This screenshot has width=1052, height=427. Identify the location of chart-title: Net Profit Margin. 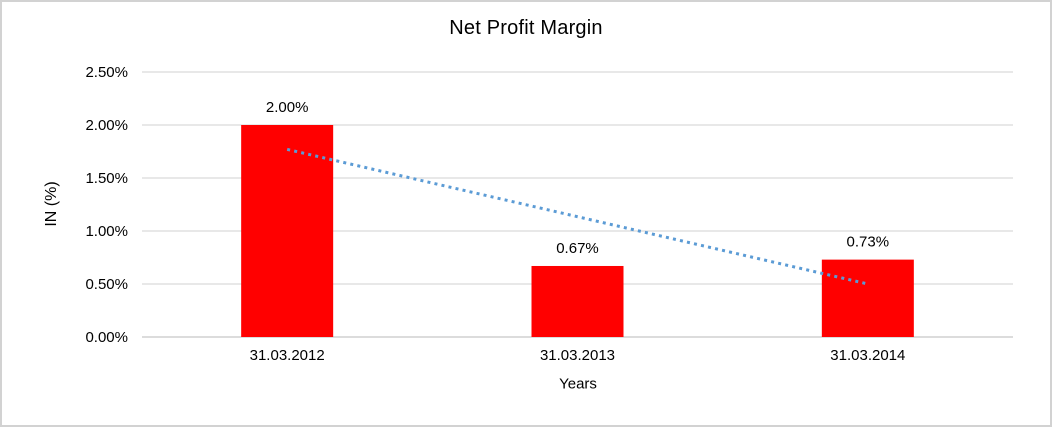
(526, 28).